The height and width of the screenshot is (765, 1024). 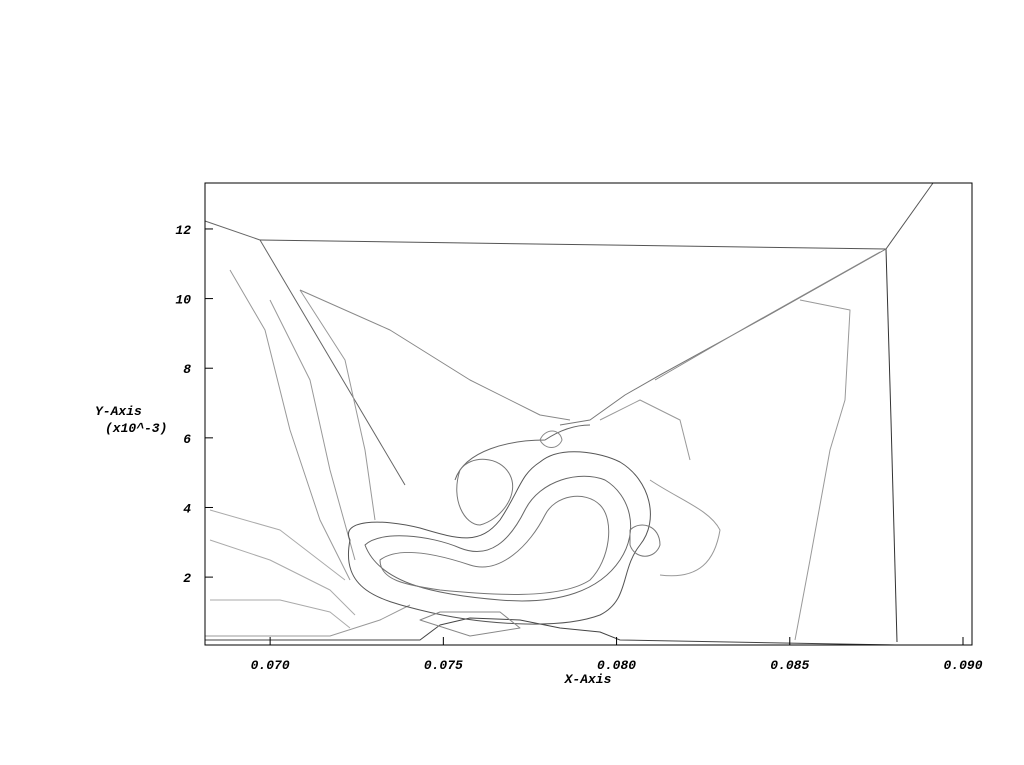 What do you see at coordinates (616, 665) in the screenshot?
I see `x-tick-label: 0.080` at bounding box center [616, 665].